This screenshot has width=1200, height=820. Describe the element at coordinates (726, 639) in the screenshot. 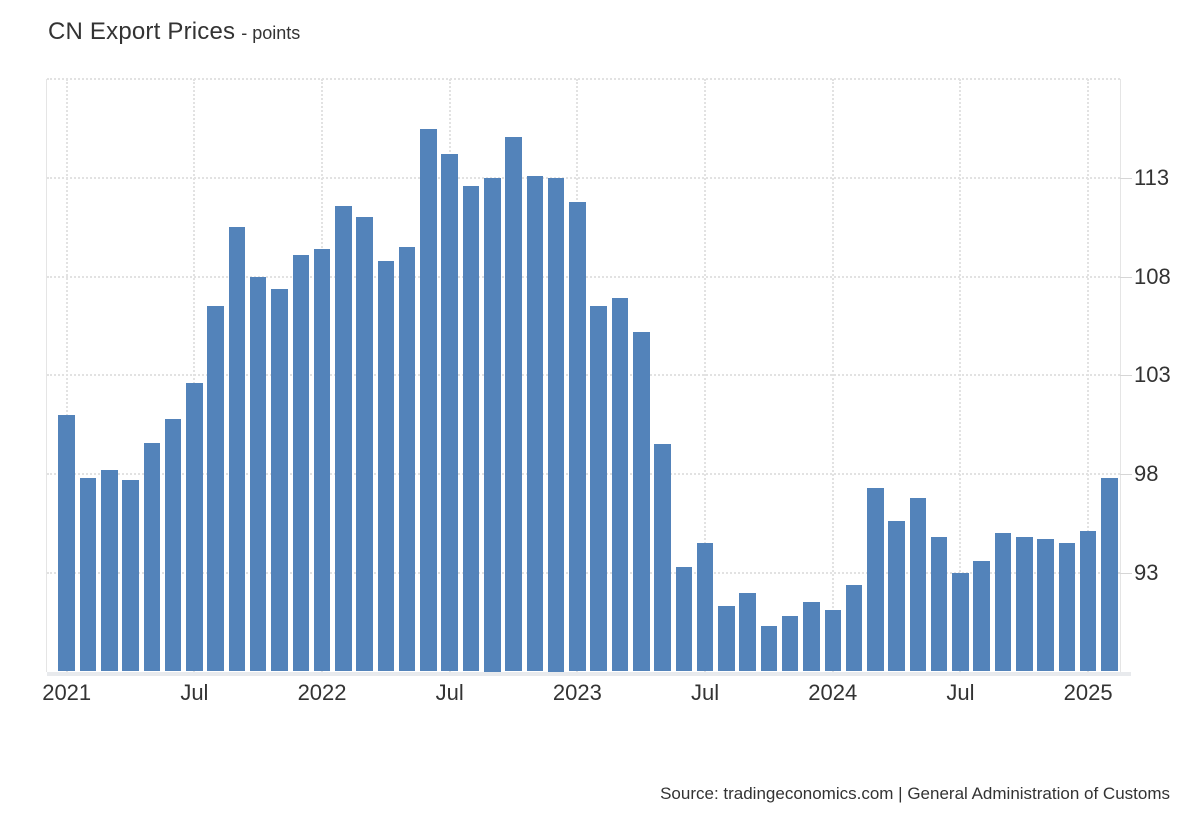

I see `bar-aug-2023` at that location.